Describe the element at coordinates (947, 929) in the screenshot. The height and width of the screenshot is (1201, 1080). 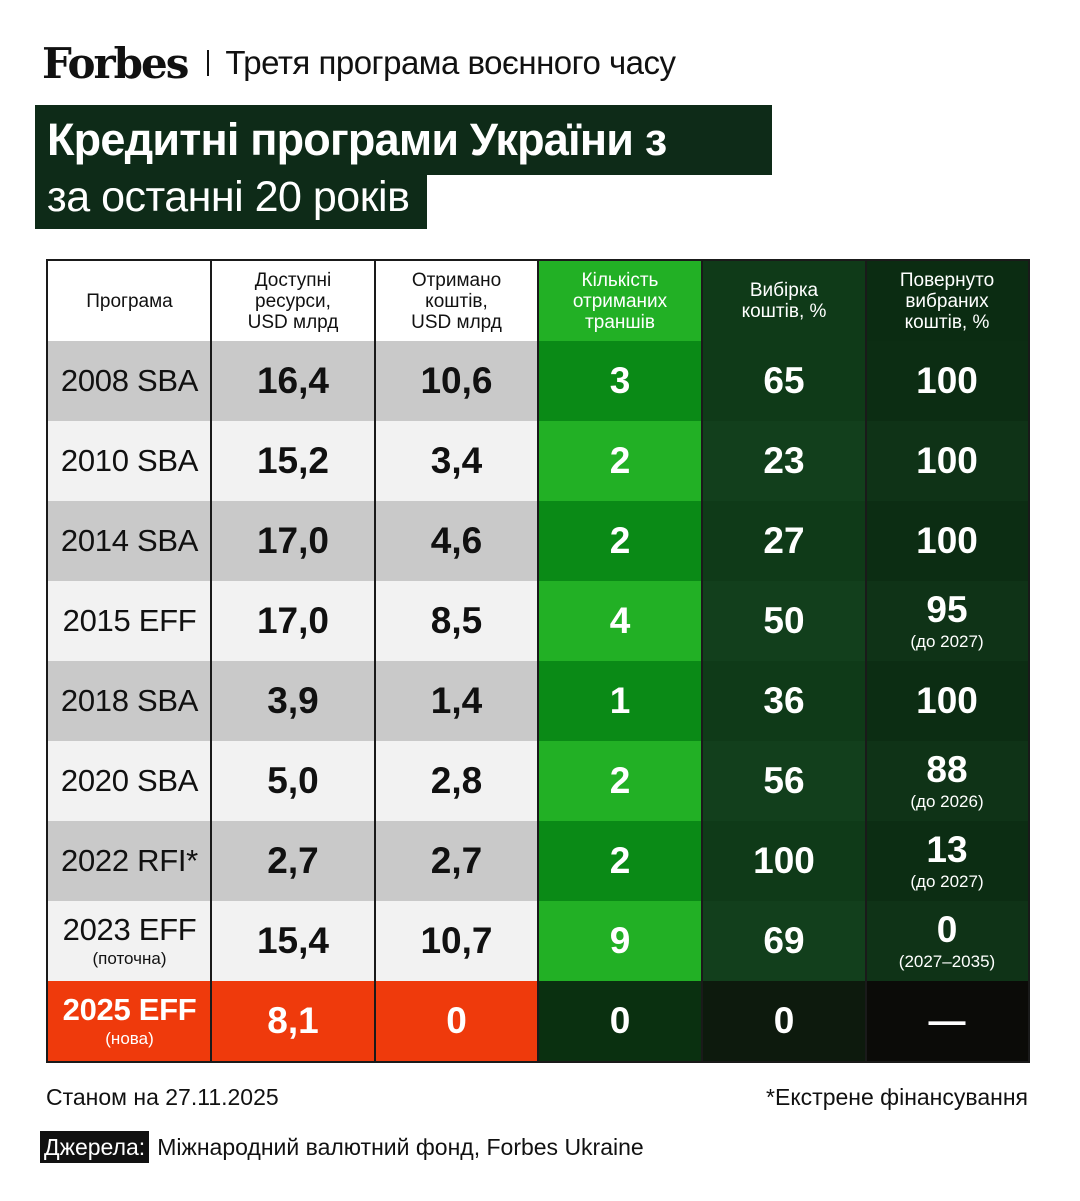
I see `repaid-value: 0` at that location.